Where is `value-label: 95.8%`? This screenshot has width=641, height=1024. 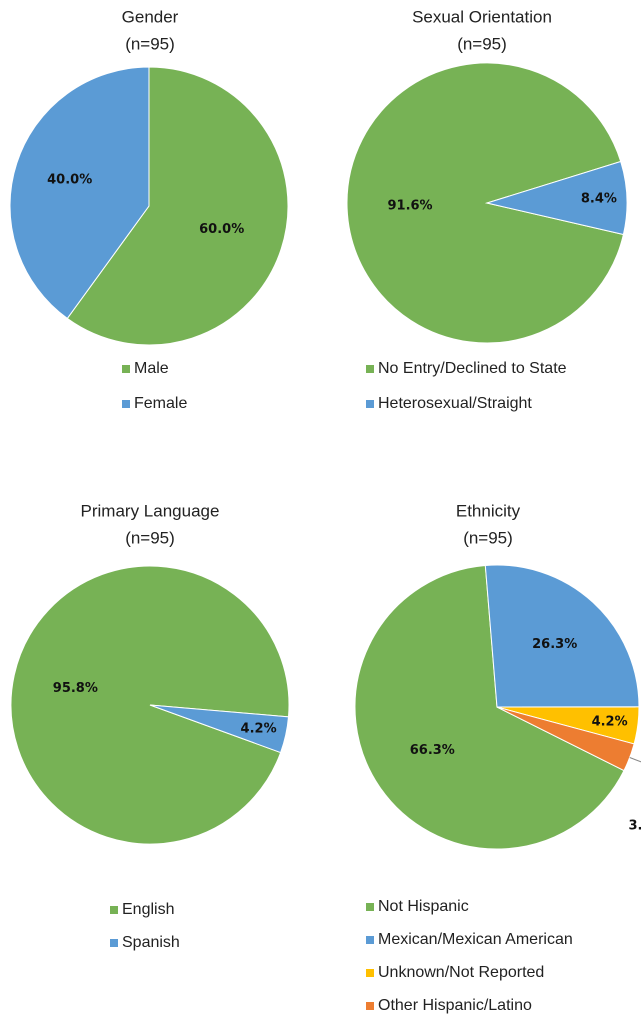
value-label: 95.8% is located at coordinates (75, 688).